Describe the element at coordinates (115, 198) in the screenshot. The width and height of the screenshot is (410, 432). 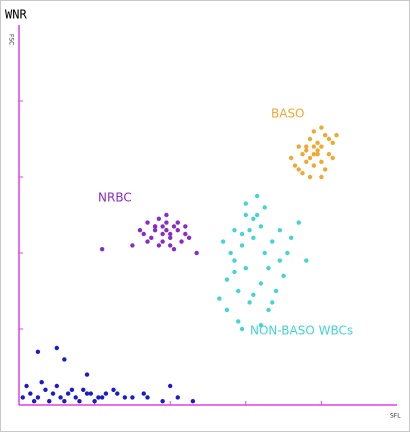
I see `cluster-label: NRBC` at that location.